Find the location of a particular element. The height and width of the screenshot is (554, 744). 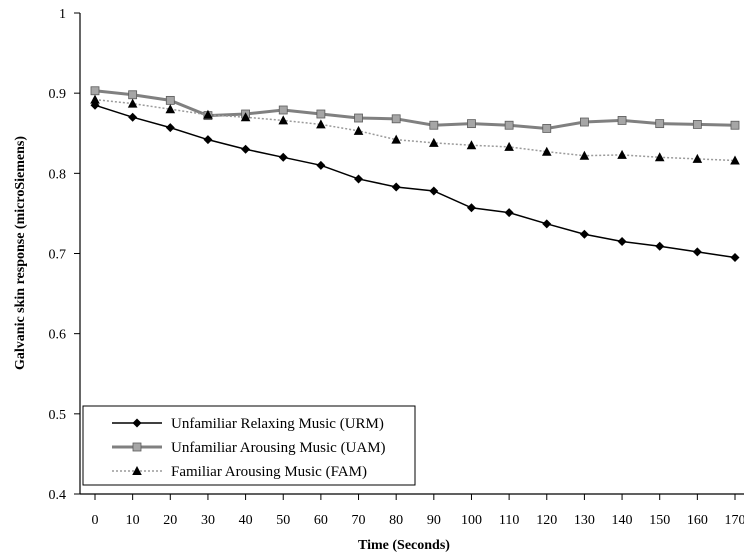

x-tick-label: 50 is located at coordinates (283, 520).